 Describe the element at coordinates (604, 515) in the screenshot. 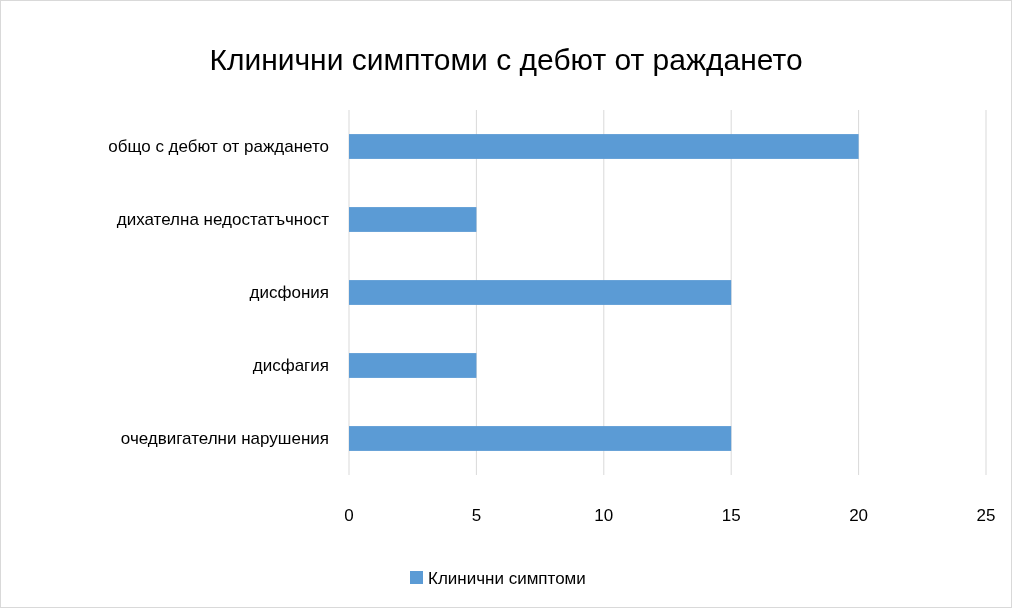

I see `x-tick-label: 10` at that location.